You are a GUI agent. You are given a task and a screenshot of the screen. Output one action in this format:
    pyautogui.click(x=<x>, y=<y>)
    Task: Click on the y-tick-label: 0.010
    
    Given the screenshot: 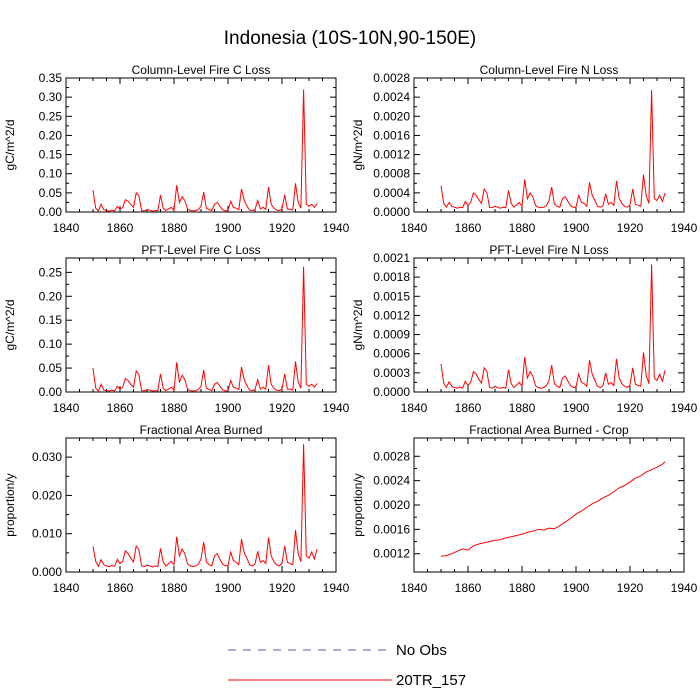 What is the action you would take?
    pyautogui.click(x=47, y=534)
    